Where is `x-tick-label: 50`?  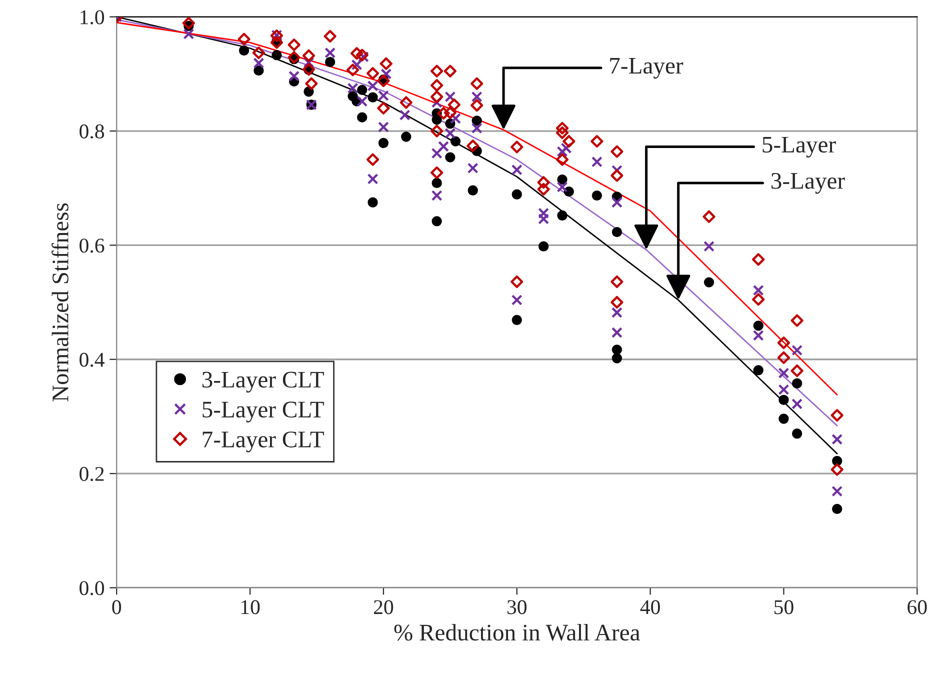 x-tick-label: 50 is located at coordinates (784, 607).